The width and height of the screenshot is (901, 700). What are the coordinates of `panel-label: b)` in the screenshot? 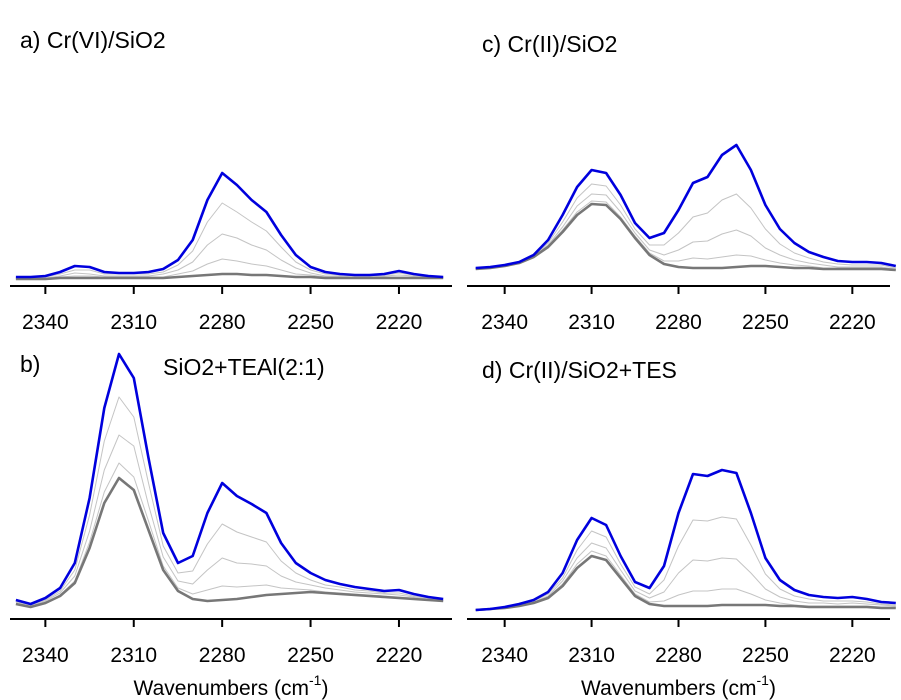 It's located at (30, 364).